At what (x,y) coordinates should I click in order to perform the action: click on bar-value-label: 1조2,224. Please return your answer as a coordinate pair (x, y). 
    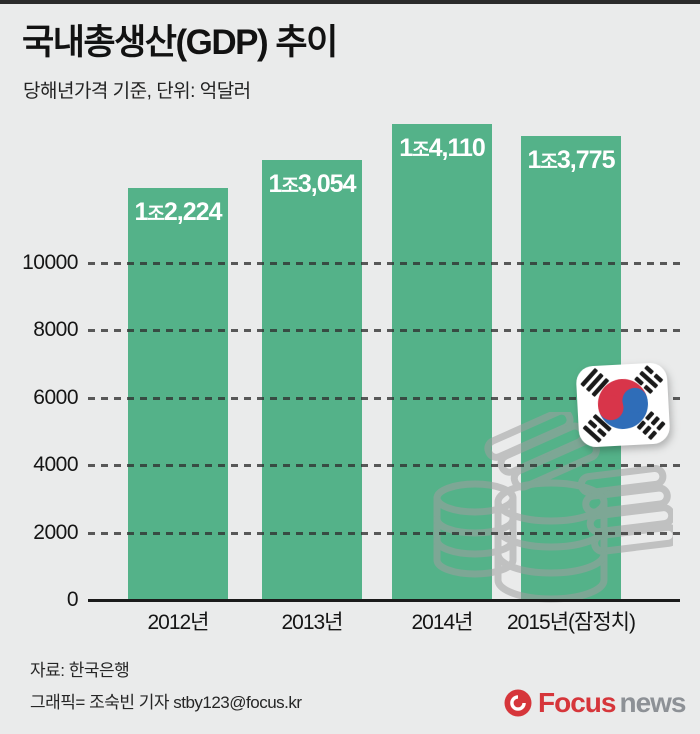
    Looking at the image, I should click on (178, 212).